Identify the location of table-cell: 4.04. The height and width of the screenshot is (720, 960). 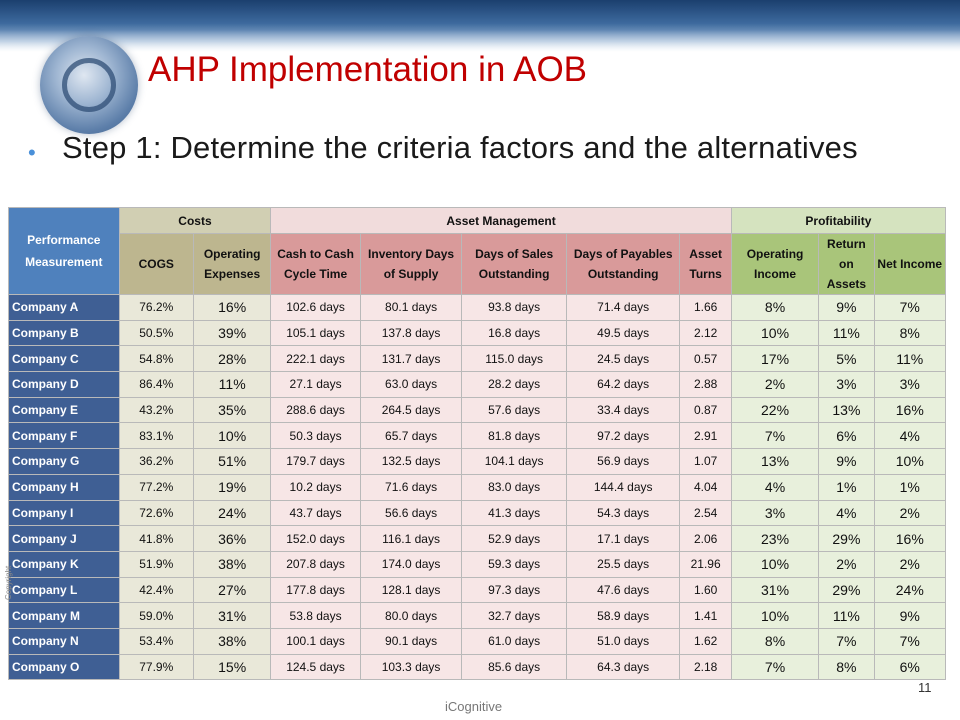
(705, 487).